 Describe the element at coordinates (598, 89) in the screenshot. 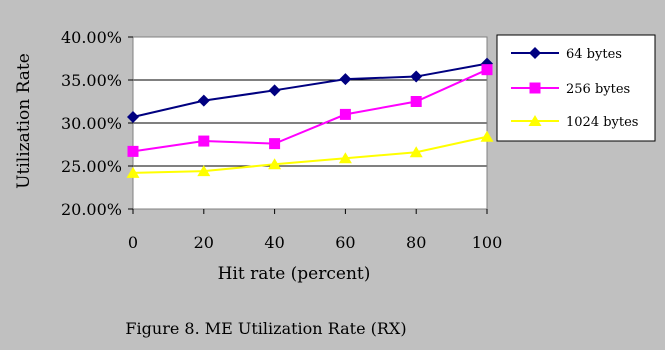

I see `legend-label-1: 256 bytes` at that location.